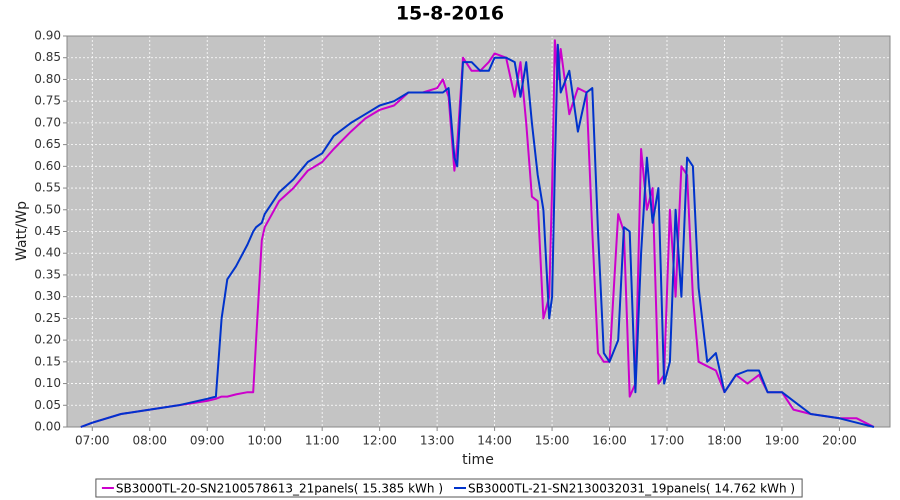 This screenshot has width=900, height=500. I want to click on x-tick-label: 19:00, so click(782, 441).